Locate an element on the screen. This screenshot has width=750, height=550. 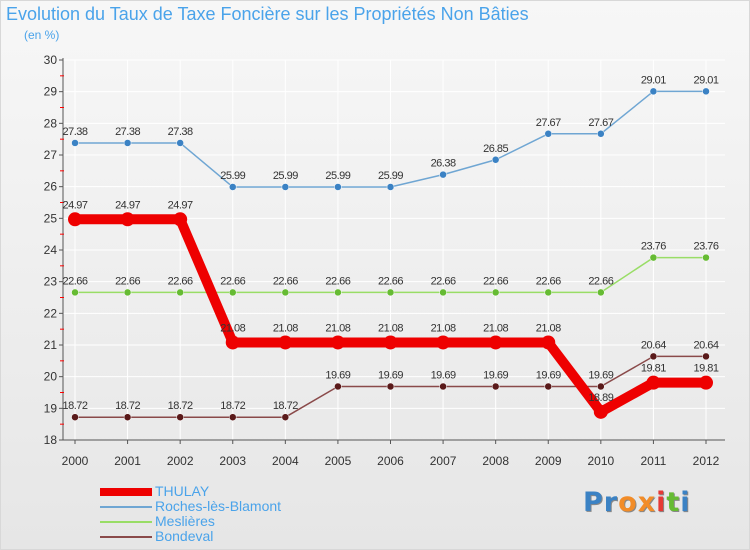
x-tick-label: 2006 is located at coordinates (390, 461).